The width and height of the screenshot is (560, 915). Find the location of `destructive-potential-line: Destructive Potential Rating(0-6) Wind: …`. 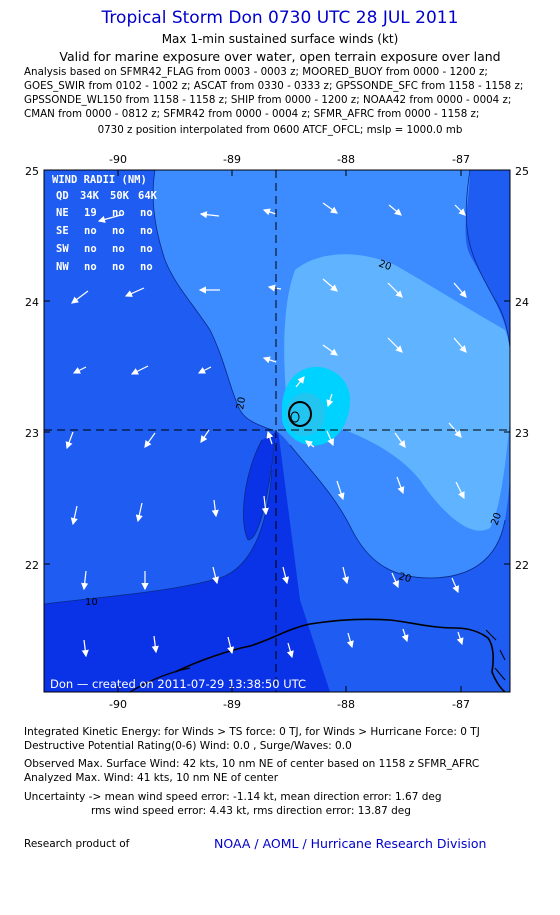

destructive-potential-line: Destructive Potential Rating(0-6) Wind: … is located at coordinates (188, 746).